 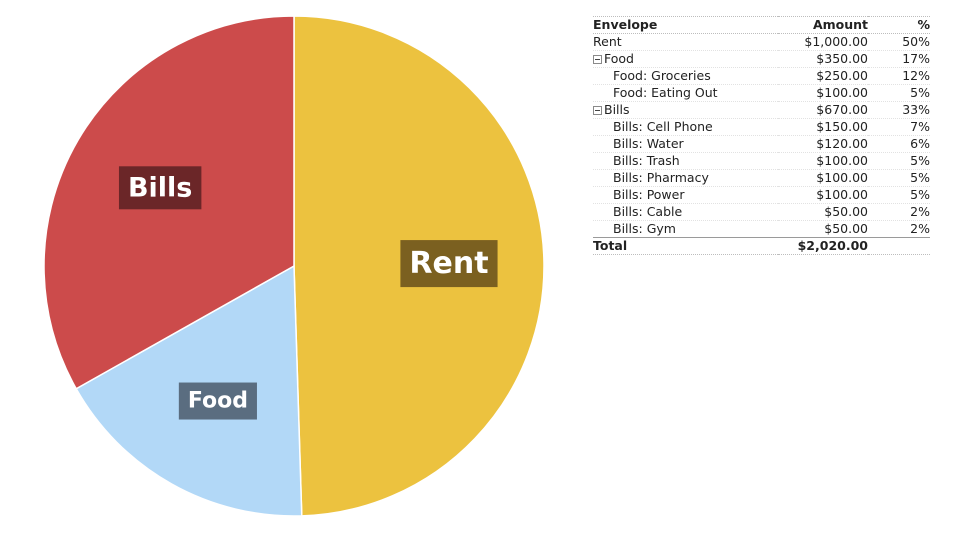 I want to click on row-percent: 33%, so click(x=899, y=110).